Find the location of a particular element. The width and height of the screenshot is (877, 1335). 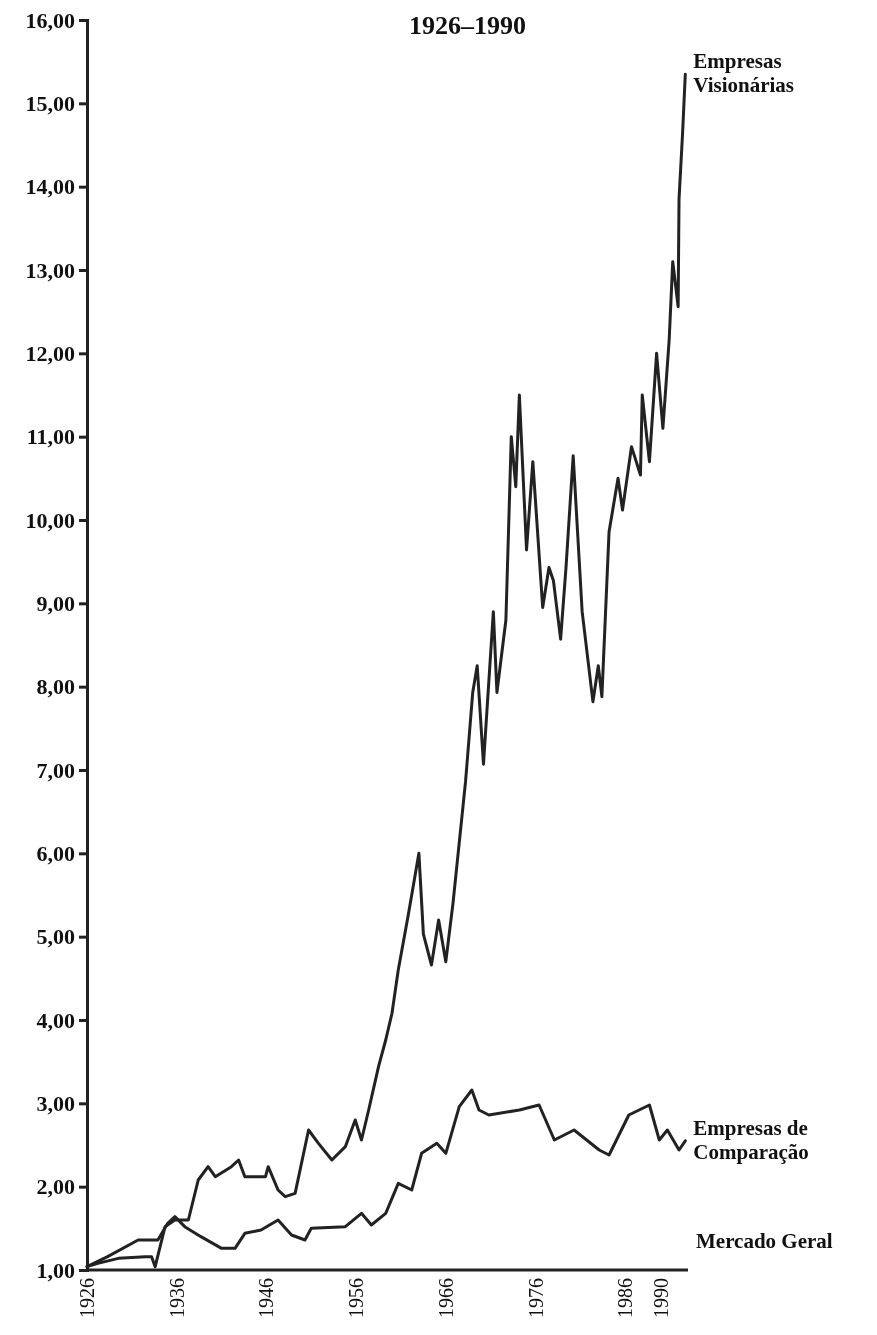

y-tick-label: 2,00 is located at coordinates (55, 1187).